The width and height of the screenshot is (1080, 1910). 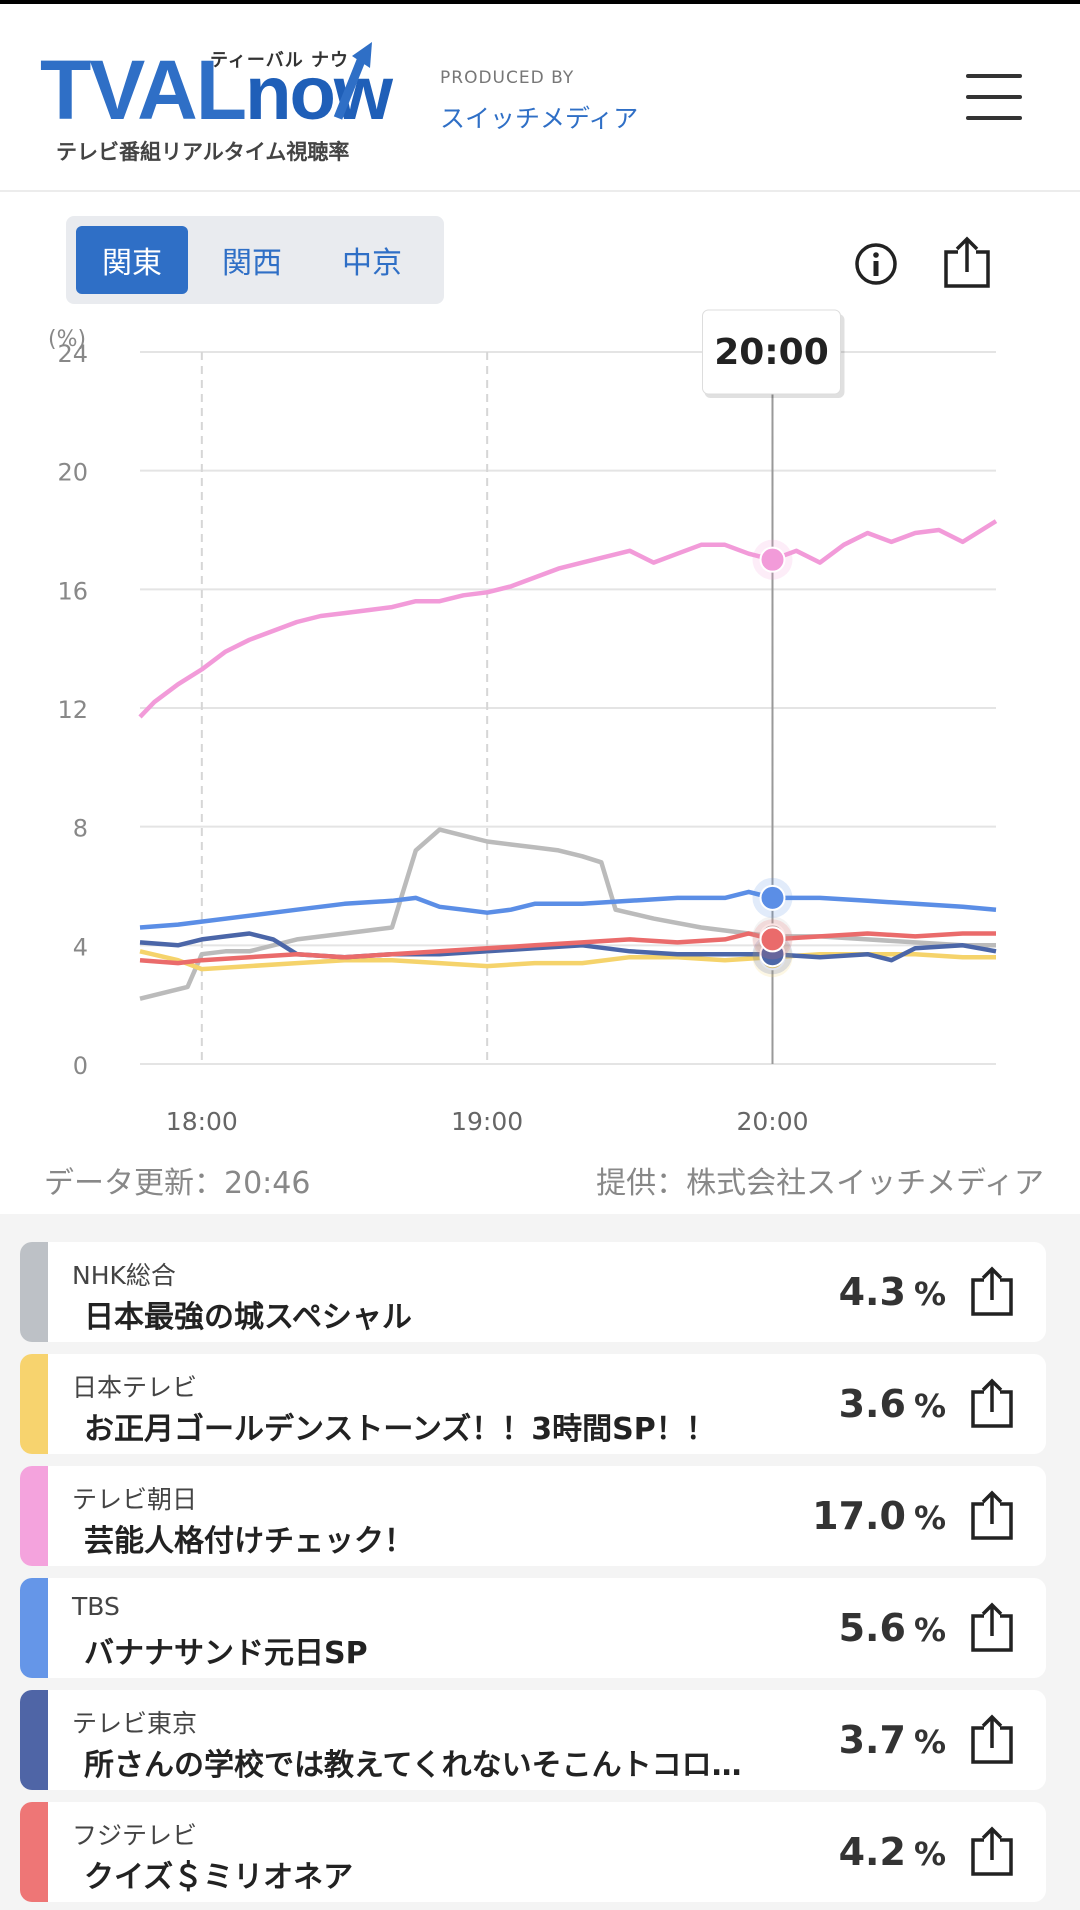 What do you see at coordinates (539, 118) in the screenshot?
I see `producer-link: スイッチメディア` at bounding box center [539, 118].